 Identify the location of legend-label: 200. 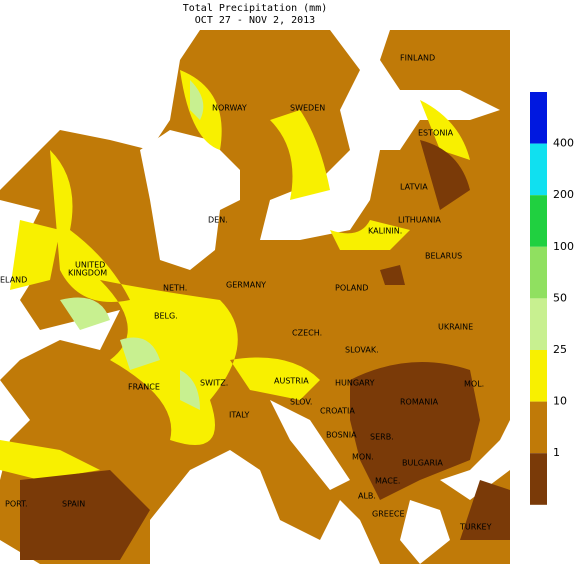
(563, 194).